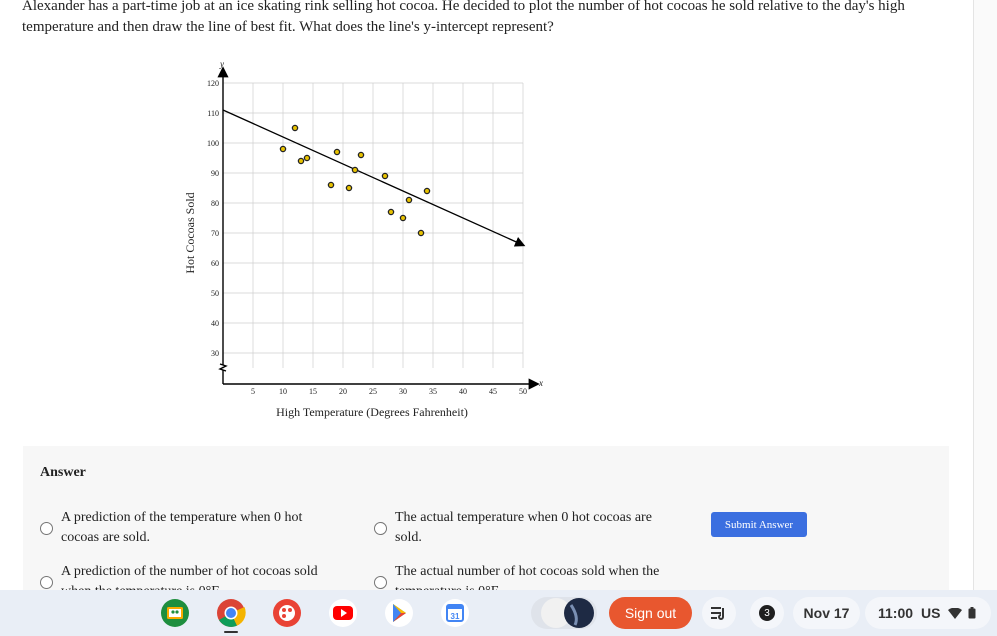  What do you see at coordinates (380, 582) in the screenshot?
I see `radio-option-d` at bounding box center [380, 582].